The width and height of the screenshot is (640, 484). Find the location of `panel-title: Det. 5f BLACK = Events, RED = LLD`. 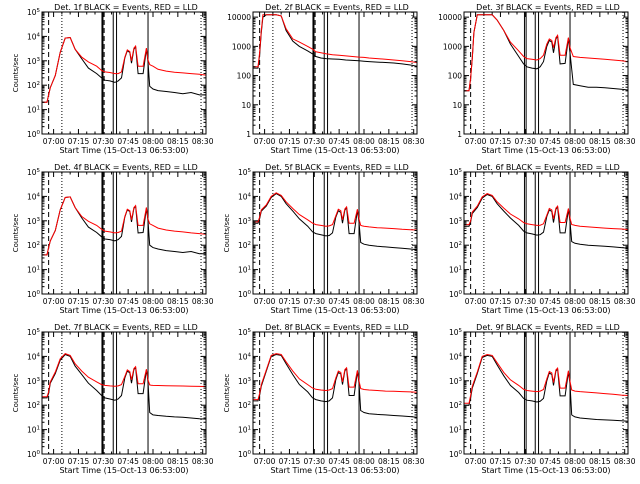

panel-title: Det. 5f BLACK = Events, RED = LLD is located at coordinates (337, 167).